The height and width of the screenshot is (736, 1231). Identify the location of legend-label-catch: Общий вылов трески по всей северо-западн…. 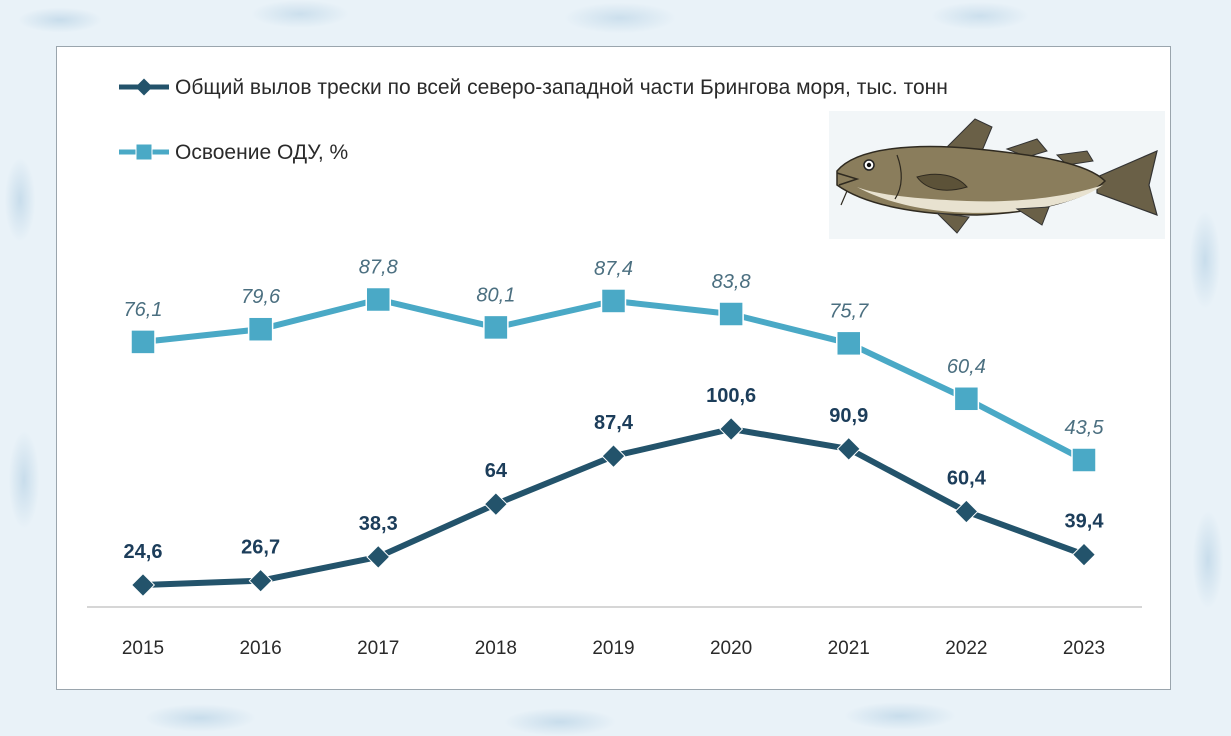
(561, 87).